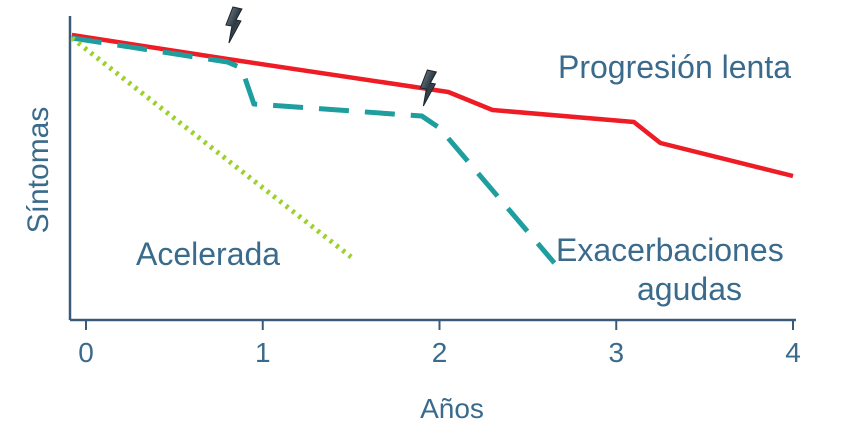 Image resolution: width=861 pixels, height=427 pixels. I want to click on series-label-acelerada: Acelerada, so click(208, 254).